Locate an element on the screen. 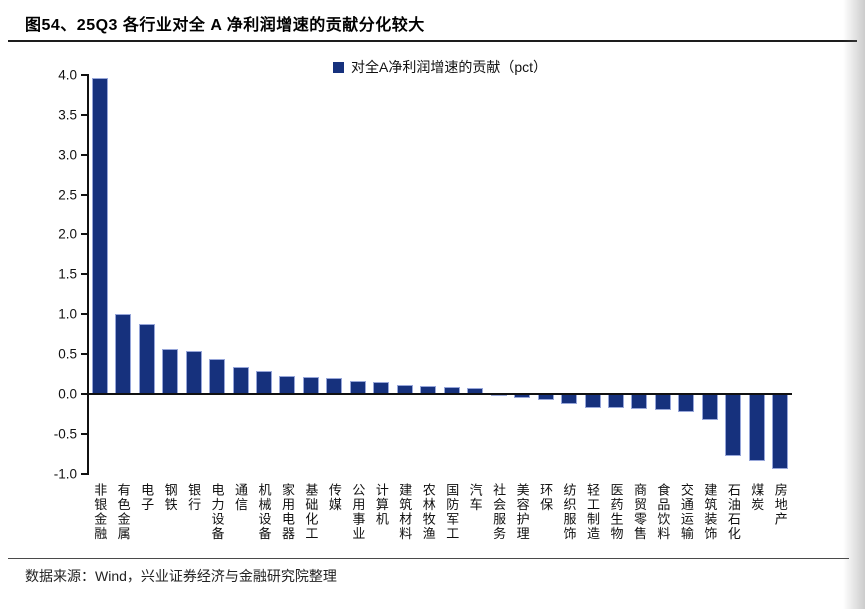 The height and width of the screenshot is (609, 865). bar-房地产 is located at coordinates (780, 431).